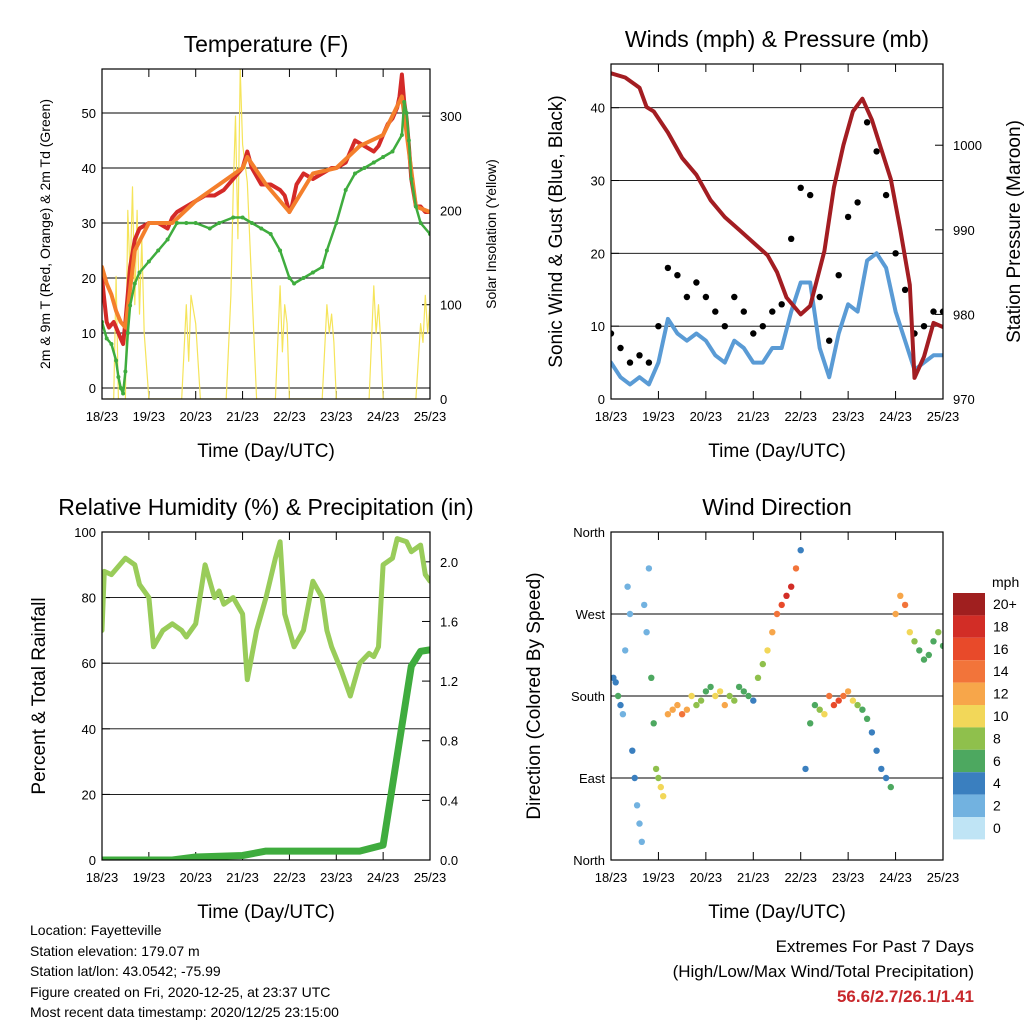  Describe the element at coordinates (598, 108) in the screenshot. I see `y-tick-label: 40` at that location.